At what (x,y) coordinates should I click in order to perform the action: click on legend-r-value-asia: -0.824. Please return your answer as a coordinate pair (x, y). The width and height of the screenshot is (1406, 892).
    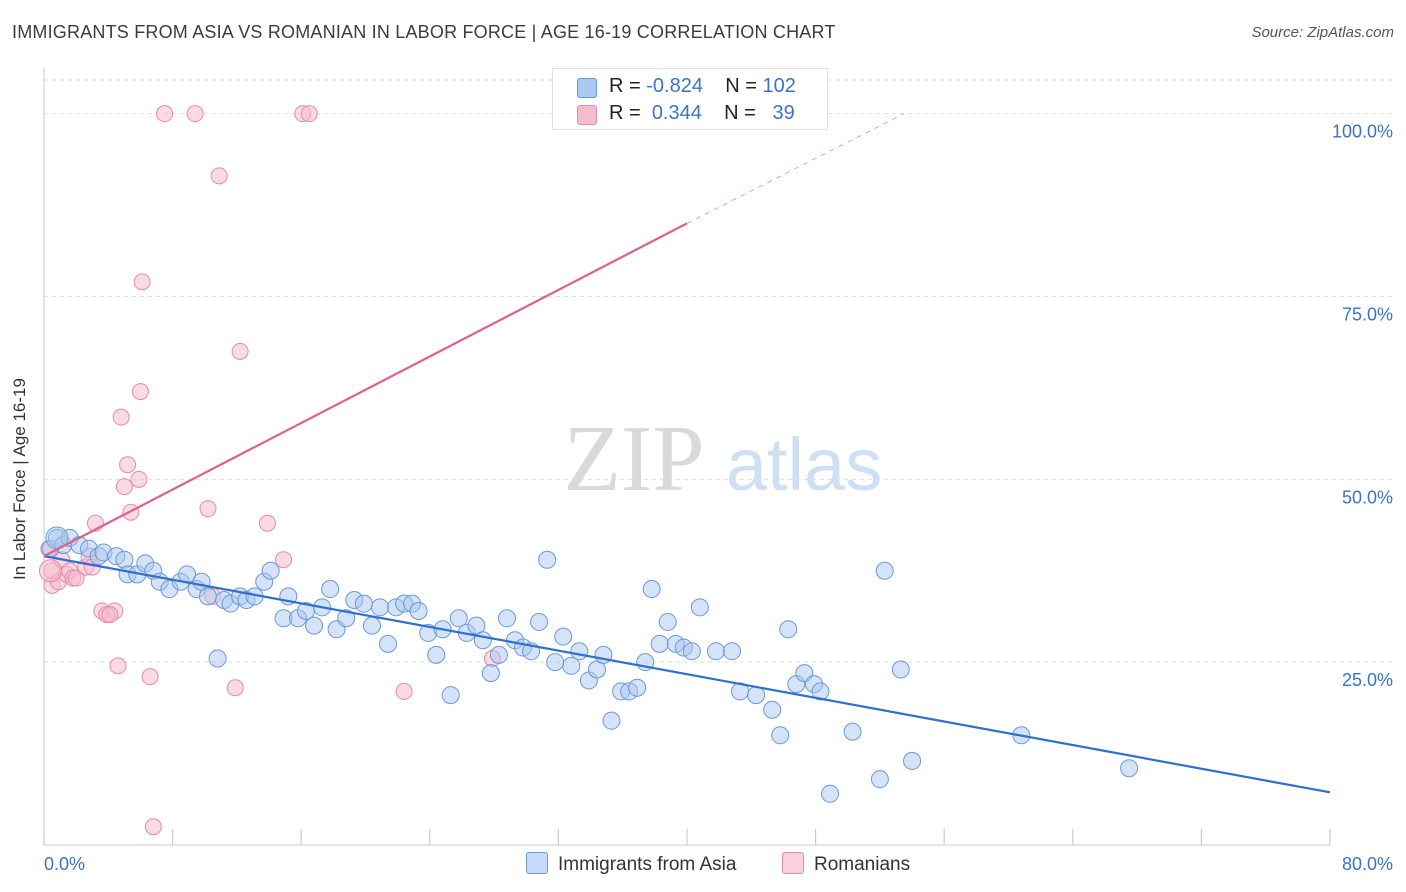
    Looking at the image, I should click on (674, 86).